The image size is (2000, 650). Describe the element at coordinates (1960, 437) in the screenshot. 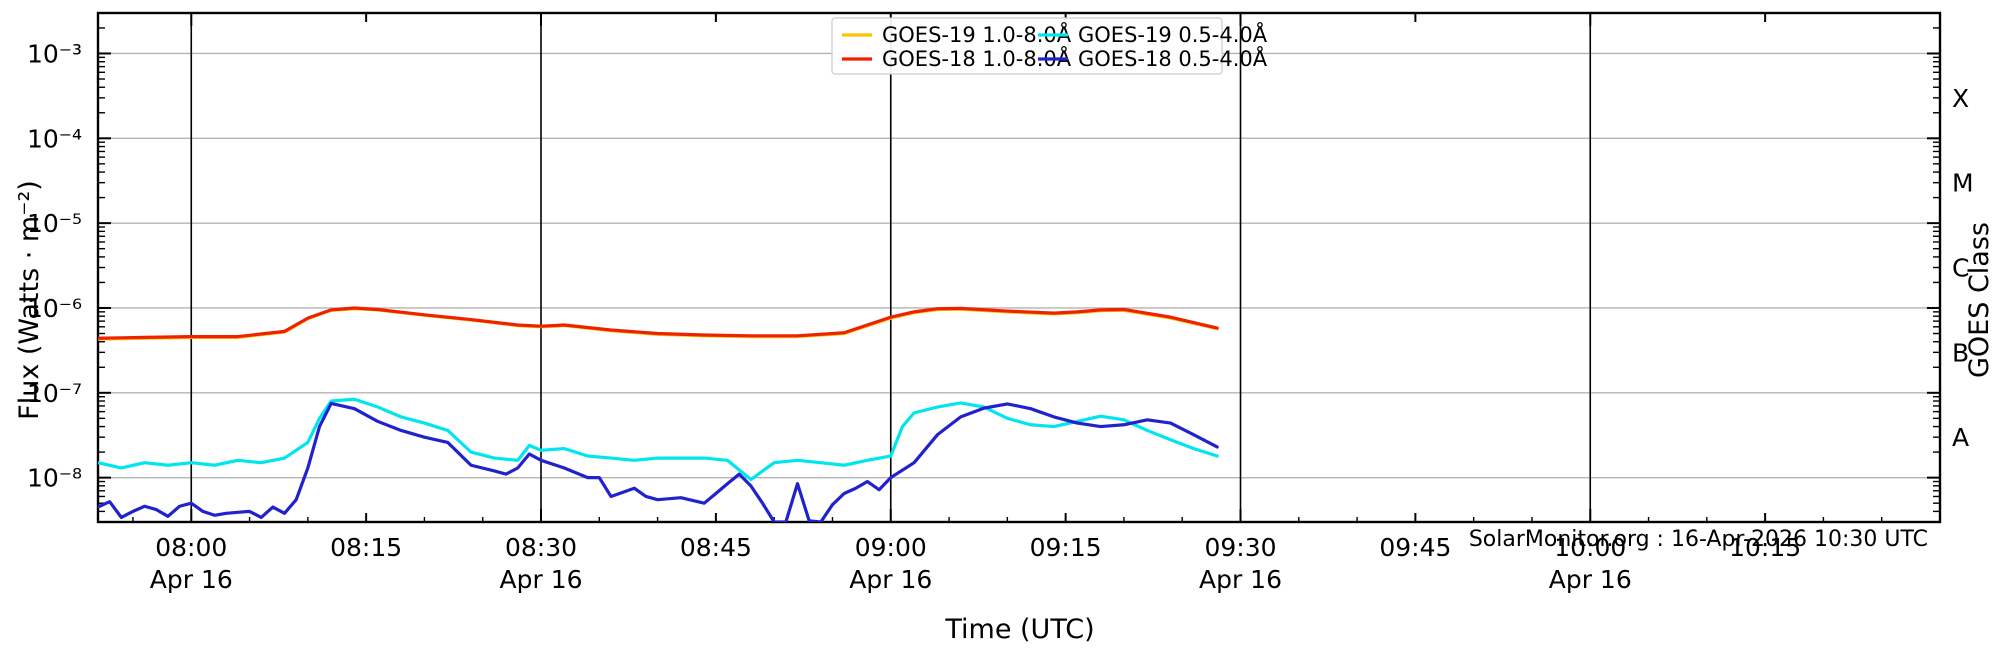

I see `goes-class-label-a: A` at that location.